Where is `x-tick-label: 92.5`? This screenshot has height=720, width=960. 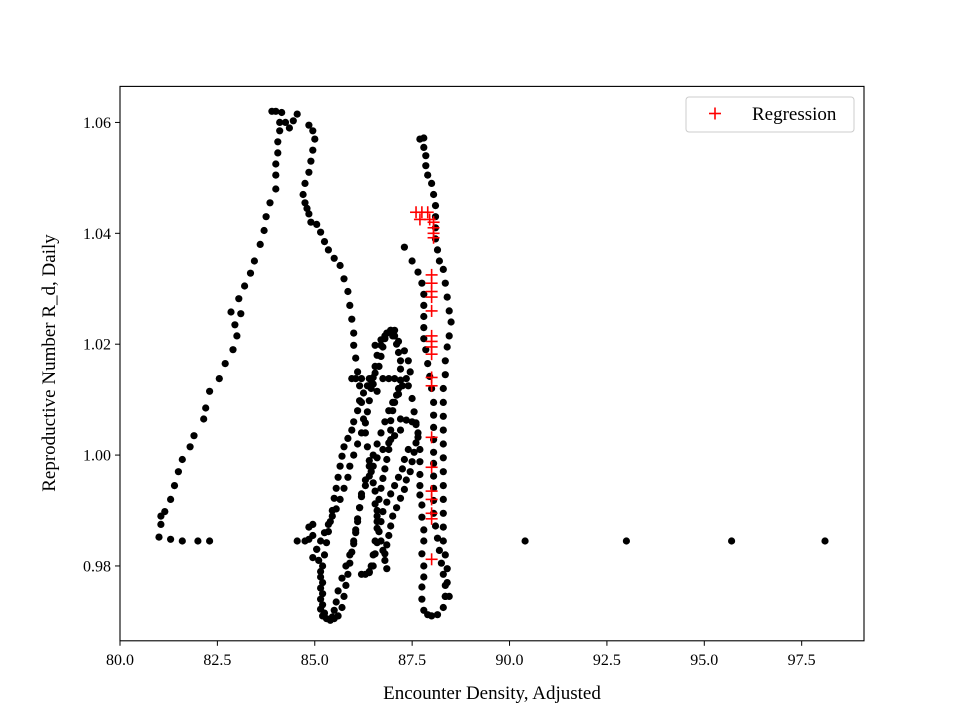 x-tick-label: 92.5 is located at coordinates (607, 660).